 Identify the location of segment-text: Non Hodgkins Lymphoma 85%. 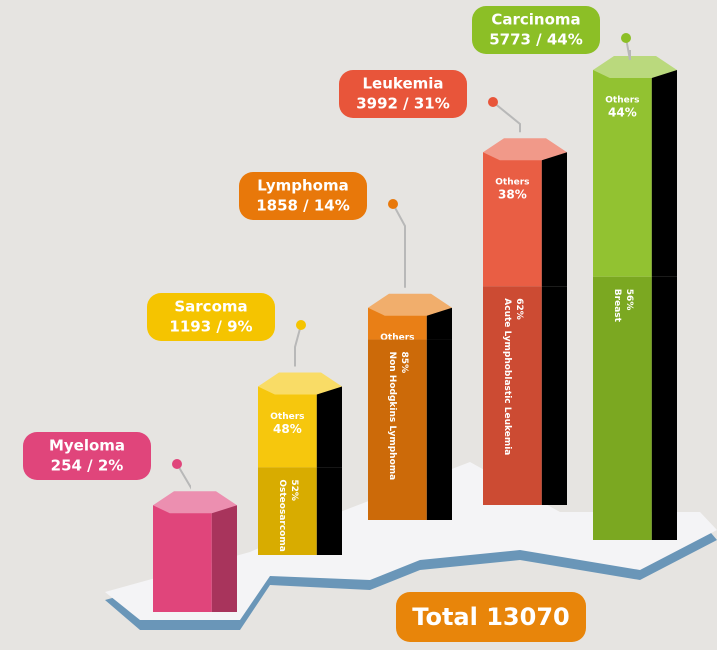
(398, 416).